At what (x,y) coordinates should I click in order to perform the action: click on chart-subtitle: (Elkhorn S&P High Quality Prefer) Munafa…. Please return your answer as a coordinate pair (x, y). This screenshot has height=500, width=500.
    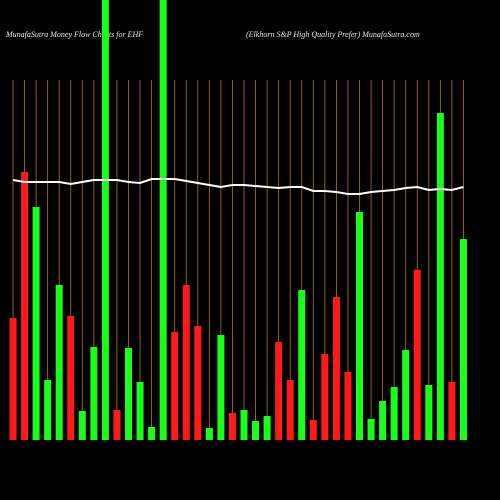
    Looking at the image, I should click on (333, 34).